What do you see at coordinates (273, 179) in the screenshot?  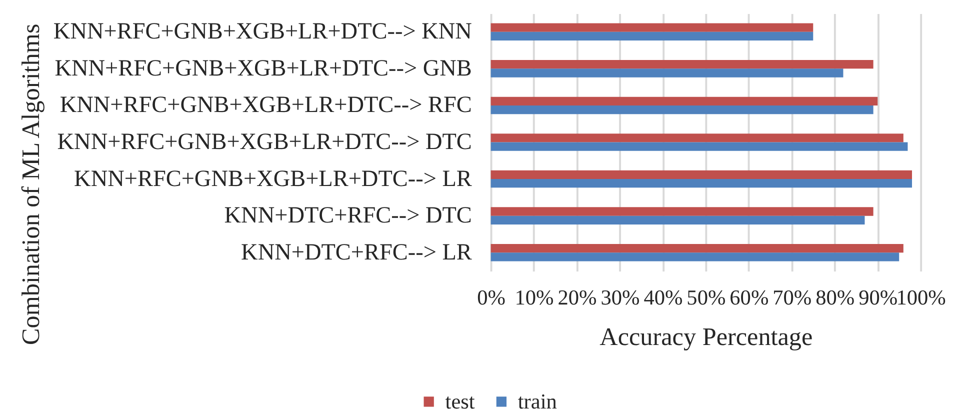 I see `y-tick-label: KNN+RFC+GNB+XGB+LR+DTC--> LR` at bounding box center [273, 179].